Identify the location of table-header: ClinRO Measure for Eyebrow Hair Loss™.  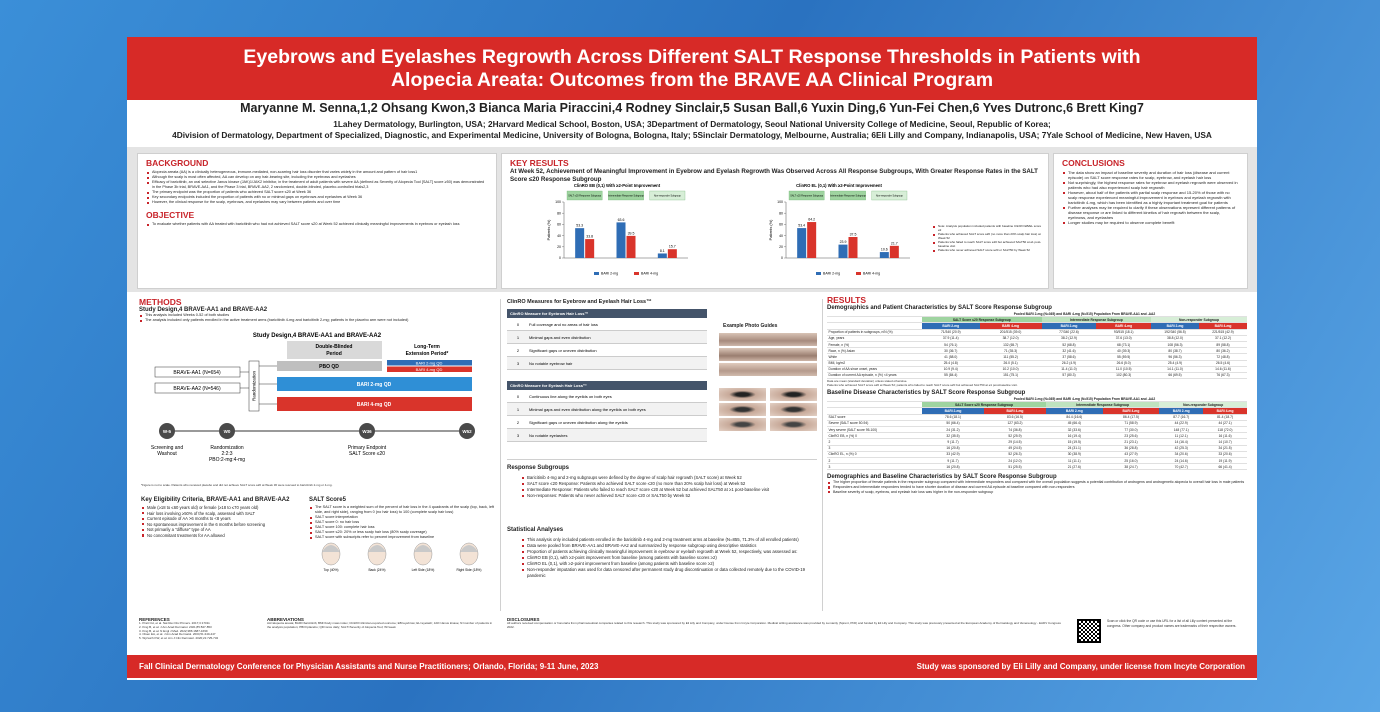
(607, 313).